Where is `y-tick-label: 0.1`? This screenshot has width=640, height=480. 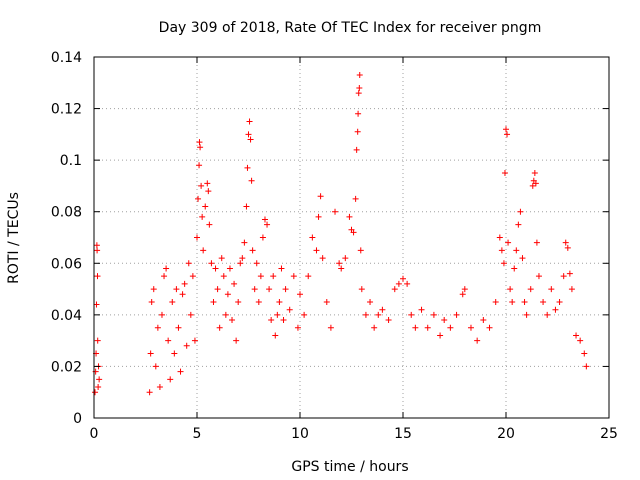 y-tick-label: 0.1 is located at coordinates (71, 161).